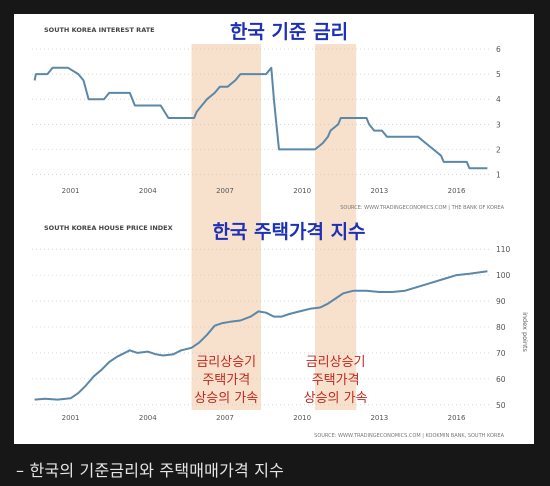 Image resolution: width=550 pixels, height=486 pixels. I want to click on figure-caption: – 한국의 기준금리와 주택매매가격 지수, so click(150, 470).